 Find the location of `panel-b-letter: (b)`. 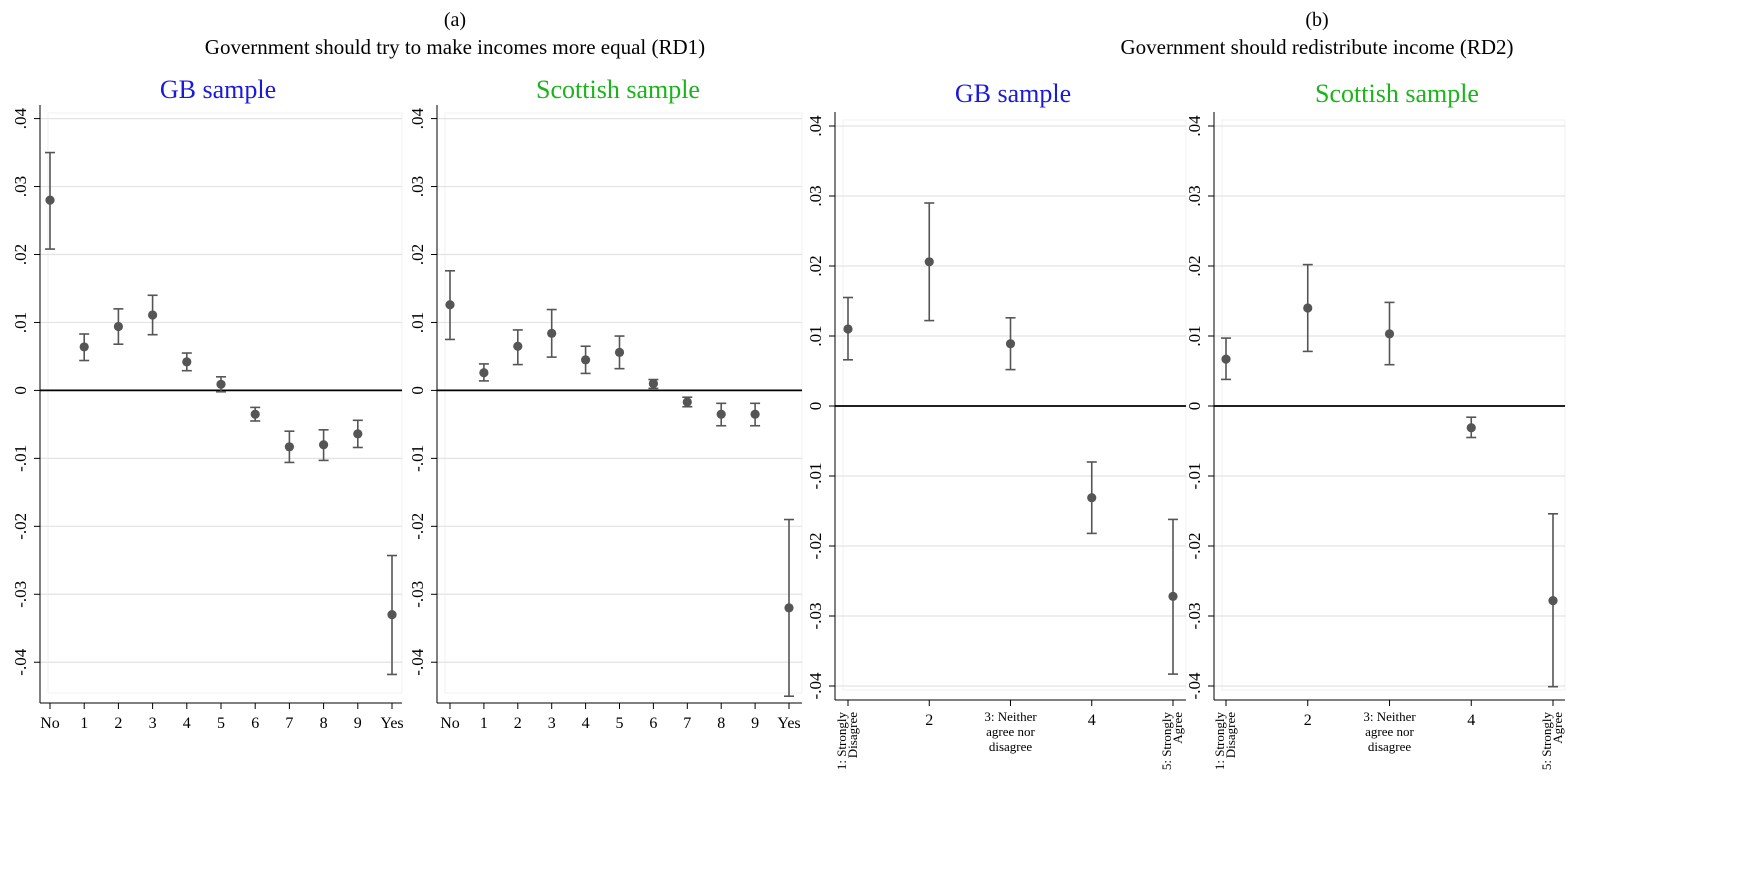

panel-b-letter: (b) is located at coordinates (1316, 20).